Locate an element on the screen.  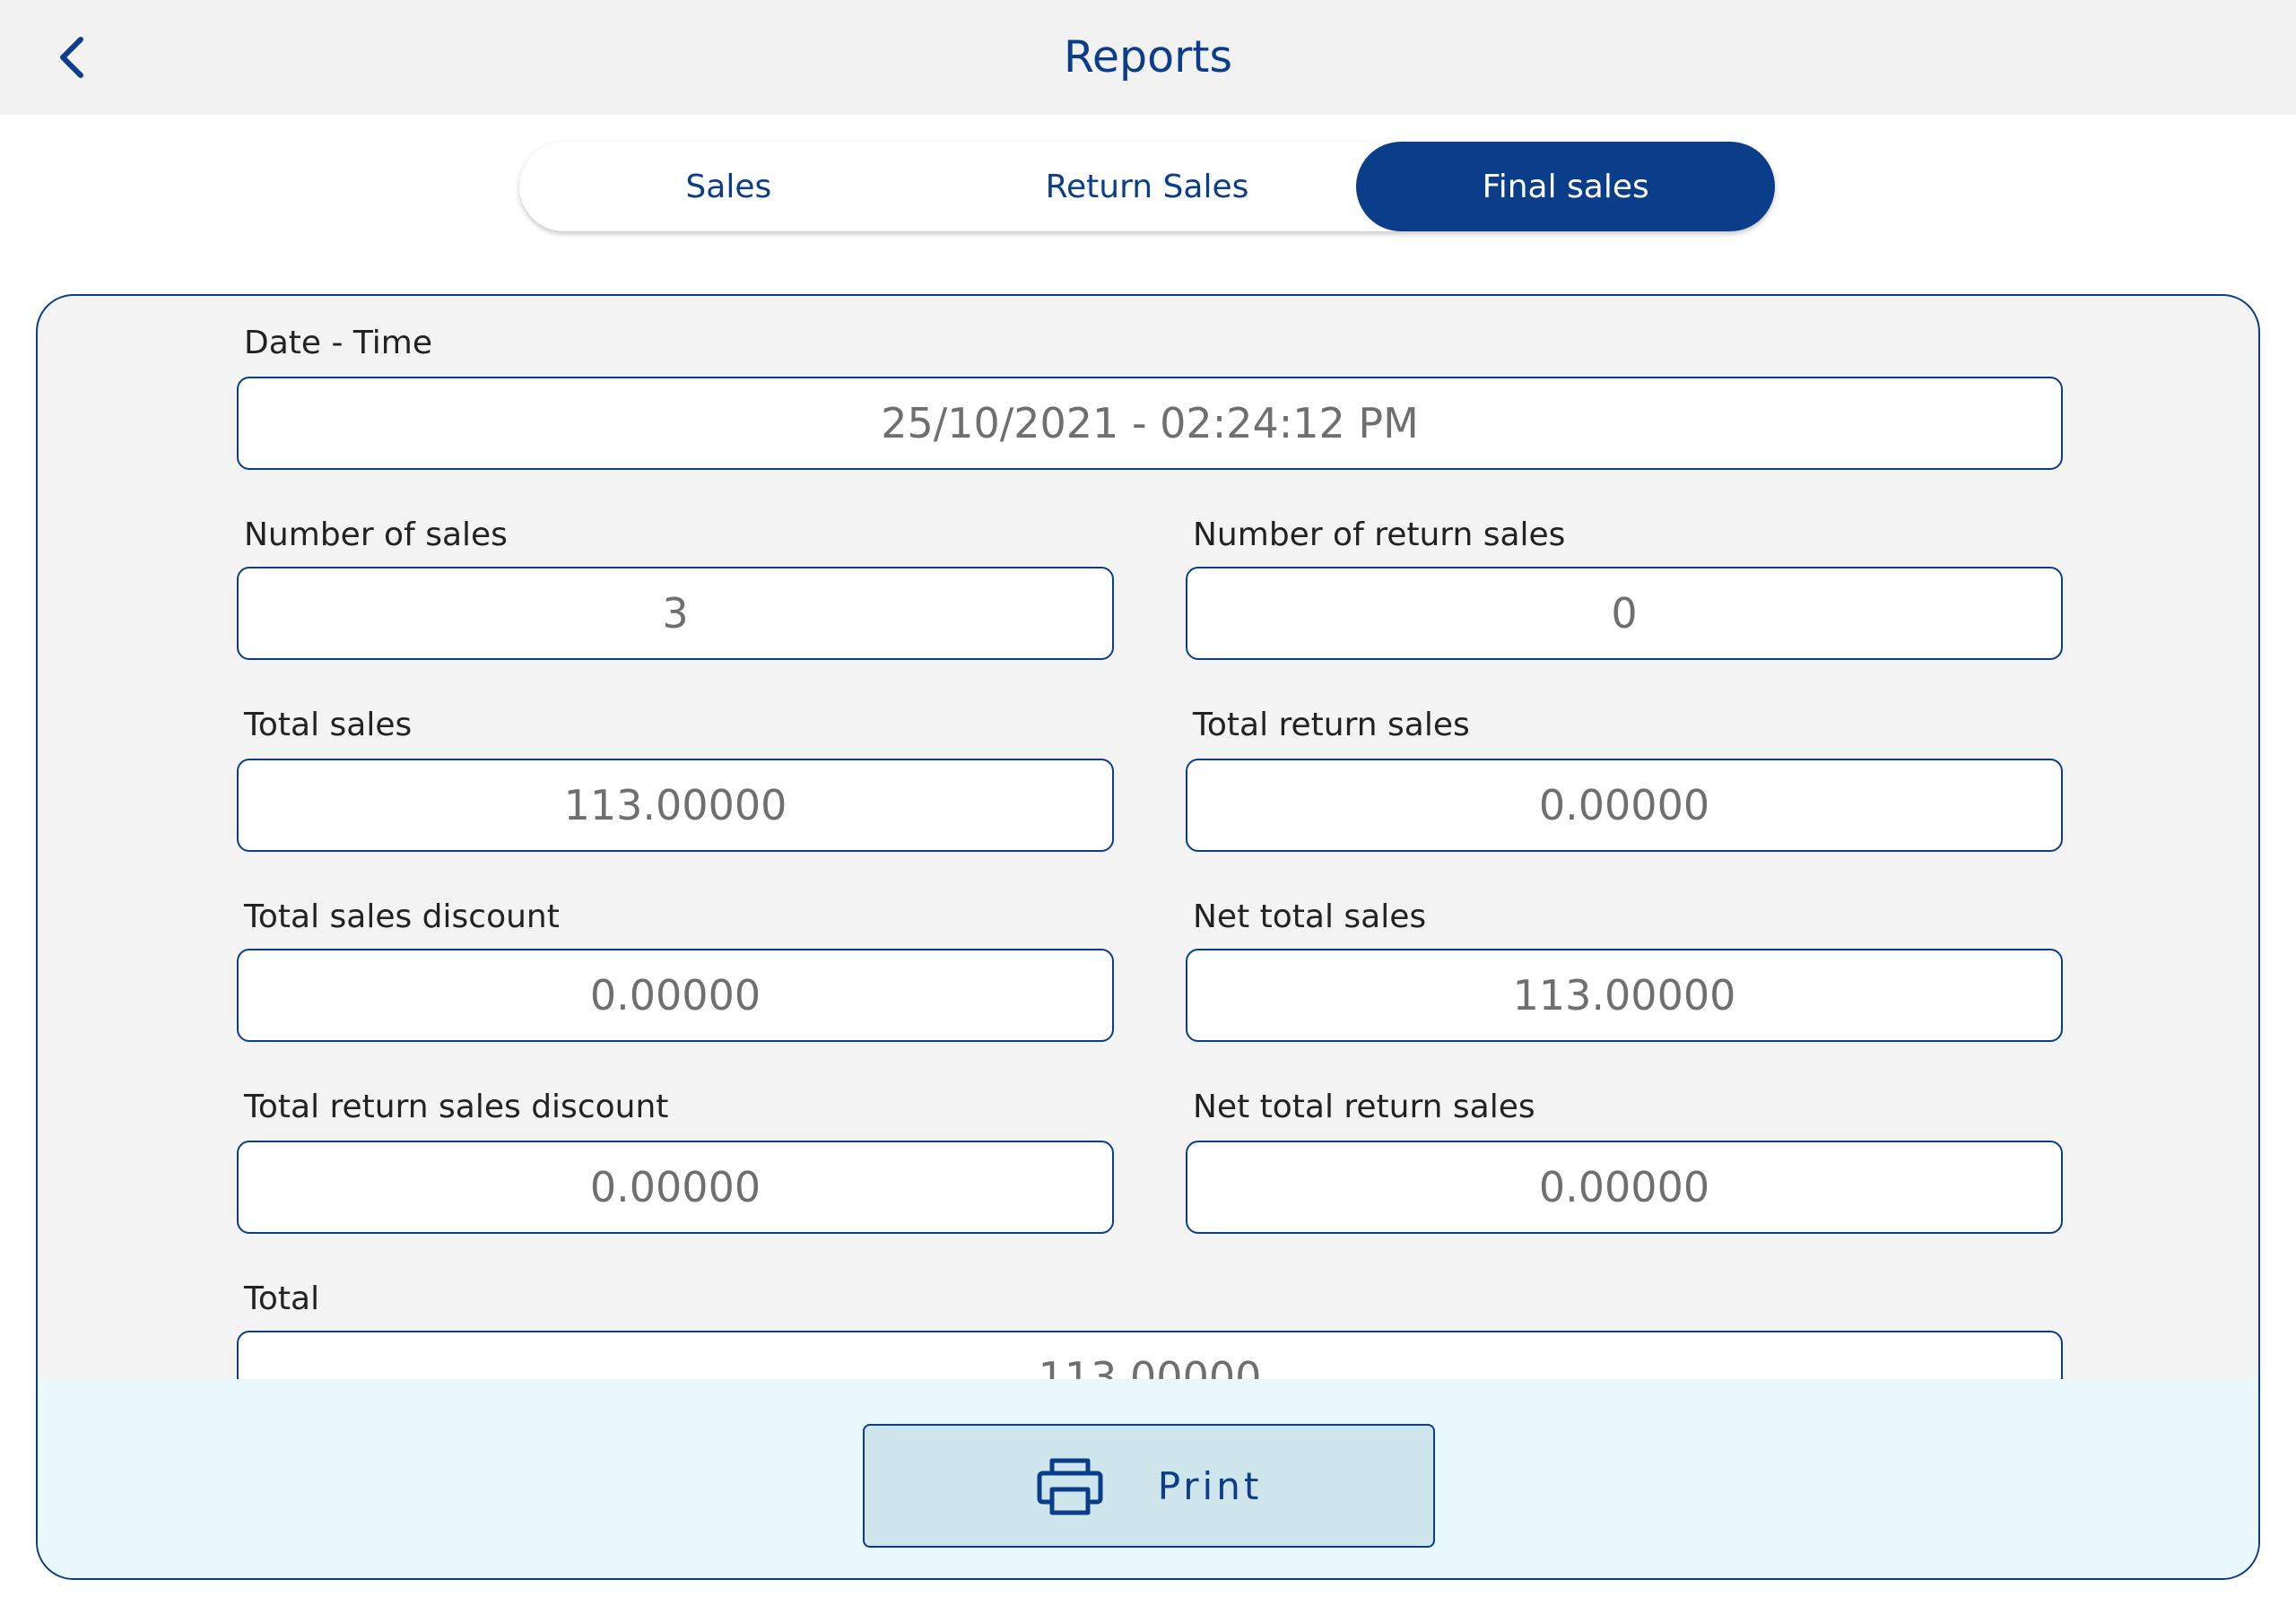
date-time-label: Date - Time is located at coordinates (338, 343).